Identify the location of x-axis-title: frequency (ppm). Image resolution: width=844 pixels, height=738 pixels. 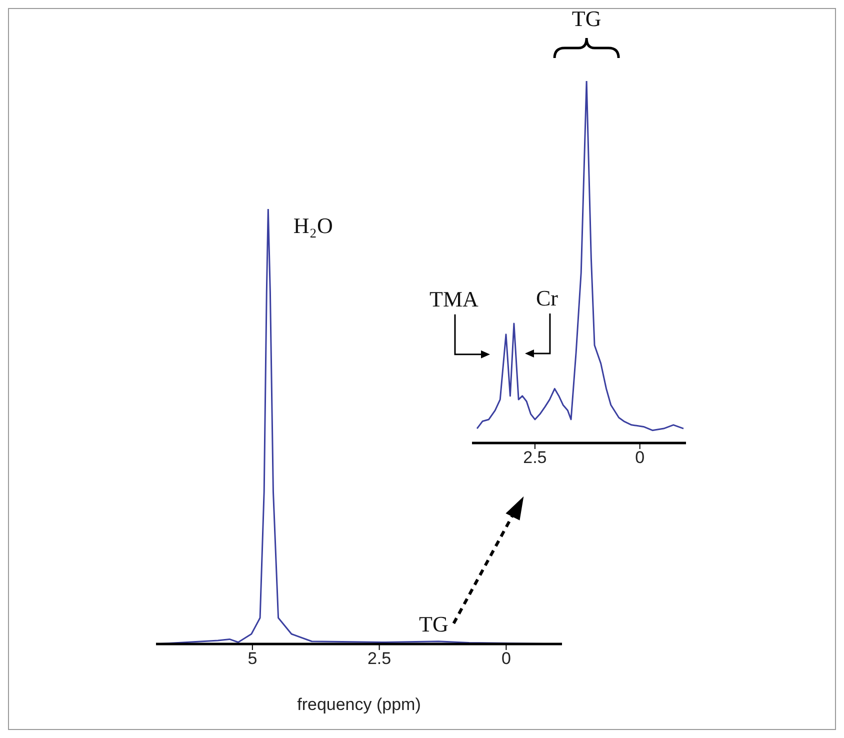
(359, 704).